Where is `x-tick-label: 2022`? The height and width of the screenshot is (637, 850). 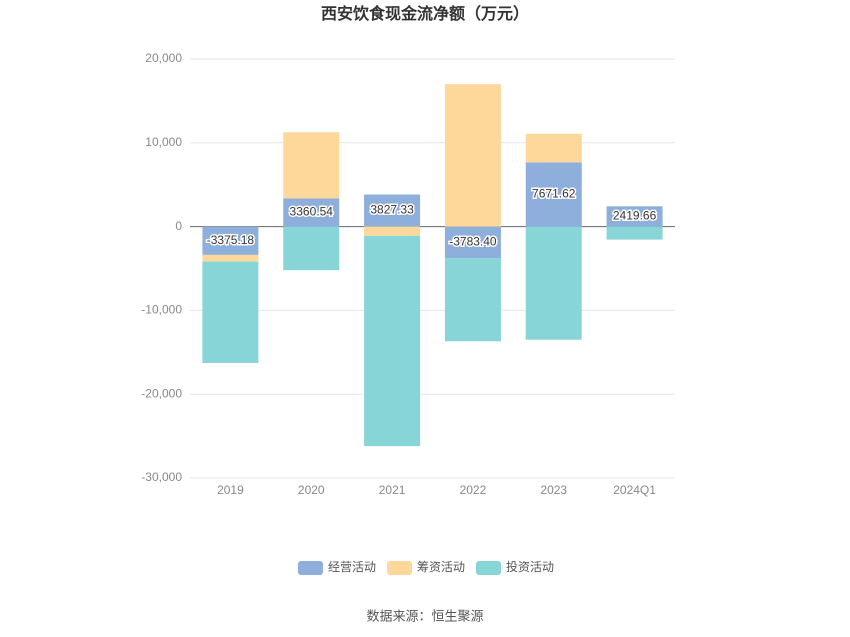
x-tick-label: 2022 is located at coordinates (473, 490).